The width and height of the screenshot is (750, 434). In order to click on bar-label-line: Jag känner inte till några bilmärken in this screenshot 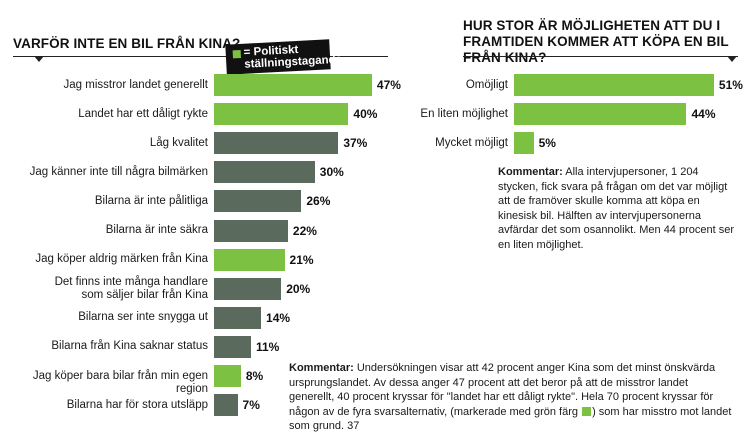, I will do `click(118, 171)`.